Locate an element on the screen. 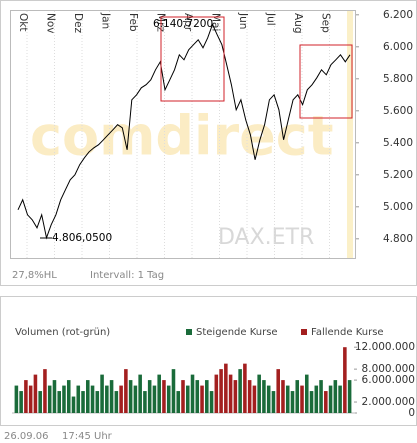  x-tick-label: Jan is located at coordinates (106, 20).